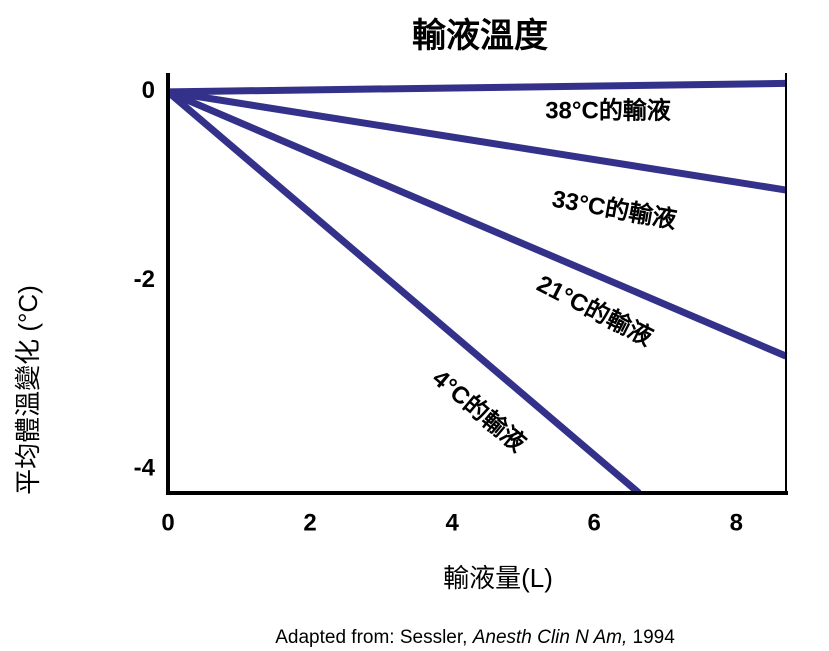 The image size is (829, 651). Describe the element at coordinates (167, 522) in the screenshot. I see `x-tick-label: 0` at that location.